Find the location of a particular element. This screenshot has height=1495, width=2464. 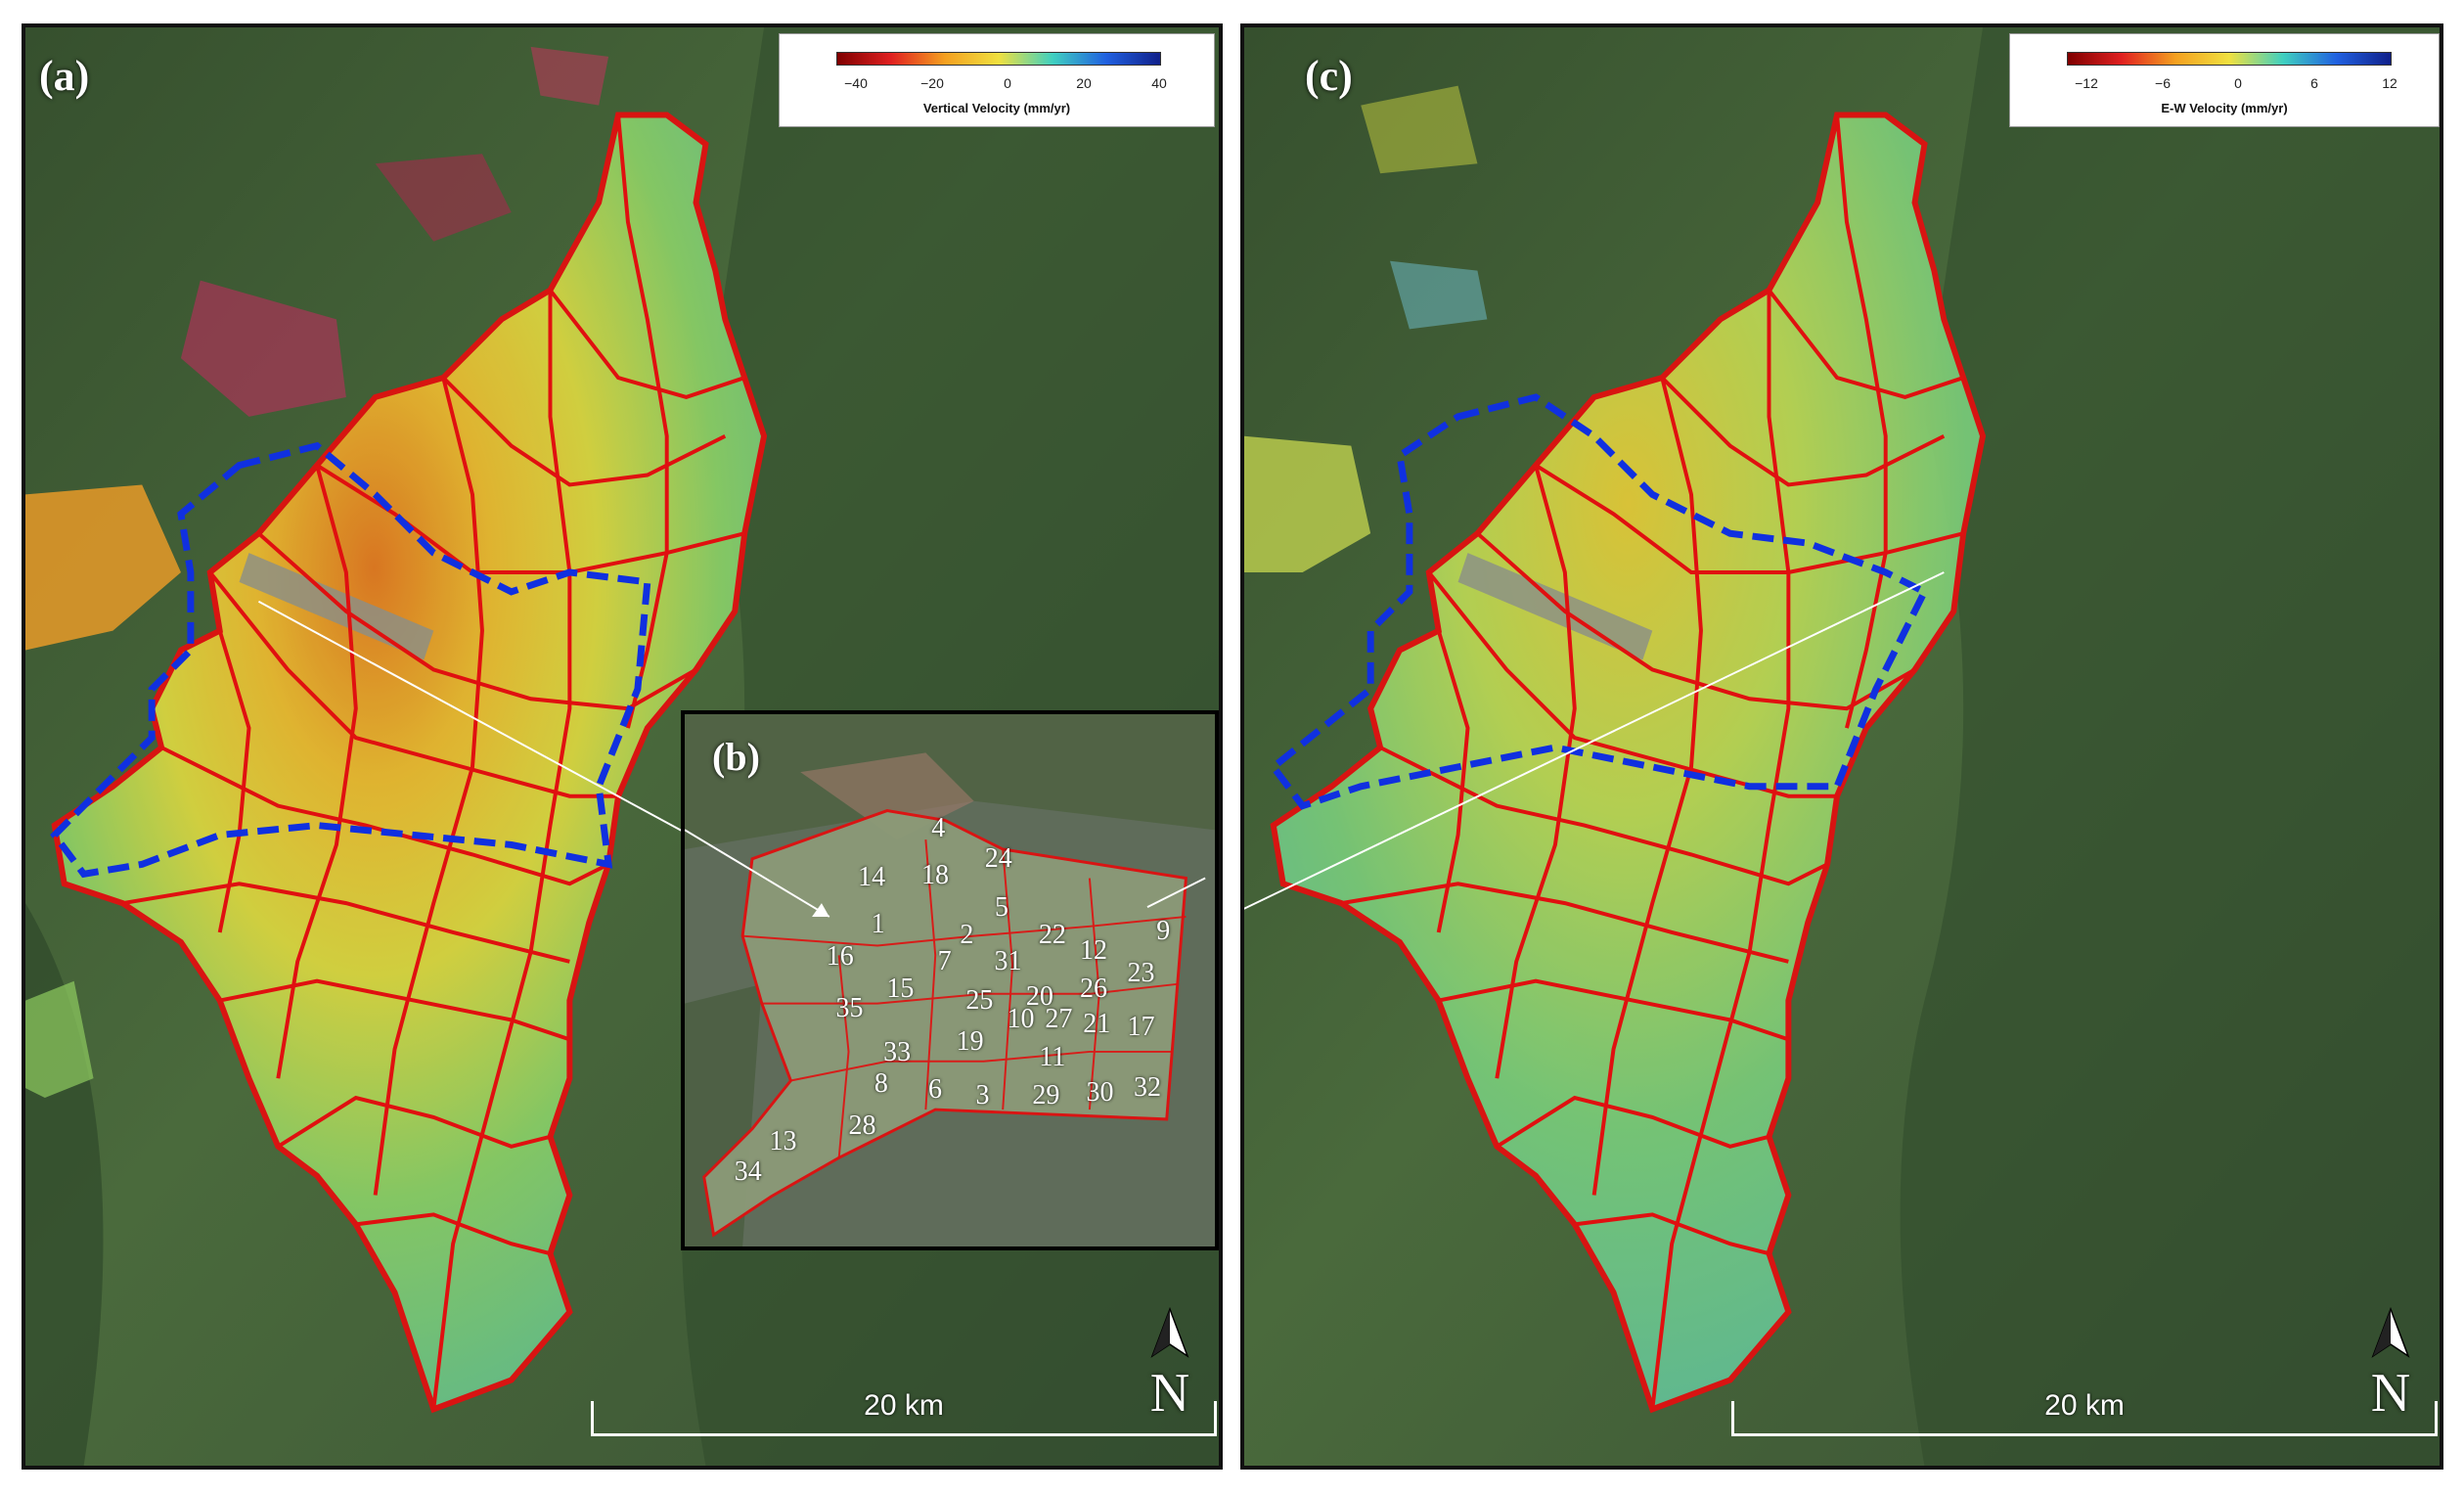

legend-title-c: E-W Velocity (mm/yr) is located at coordinates (2224, 108).